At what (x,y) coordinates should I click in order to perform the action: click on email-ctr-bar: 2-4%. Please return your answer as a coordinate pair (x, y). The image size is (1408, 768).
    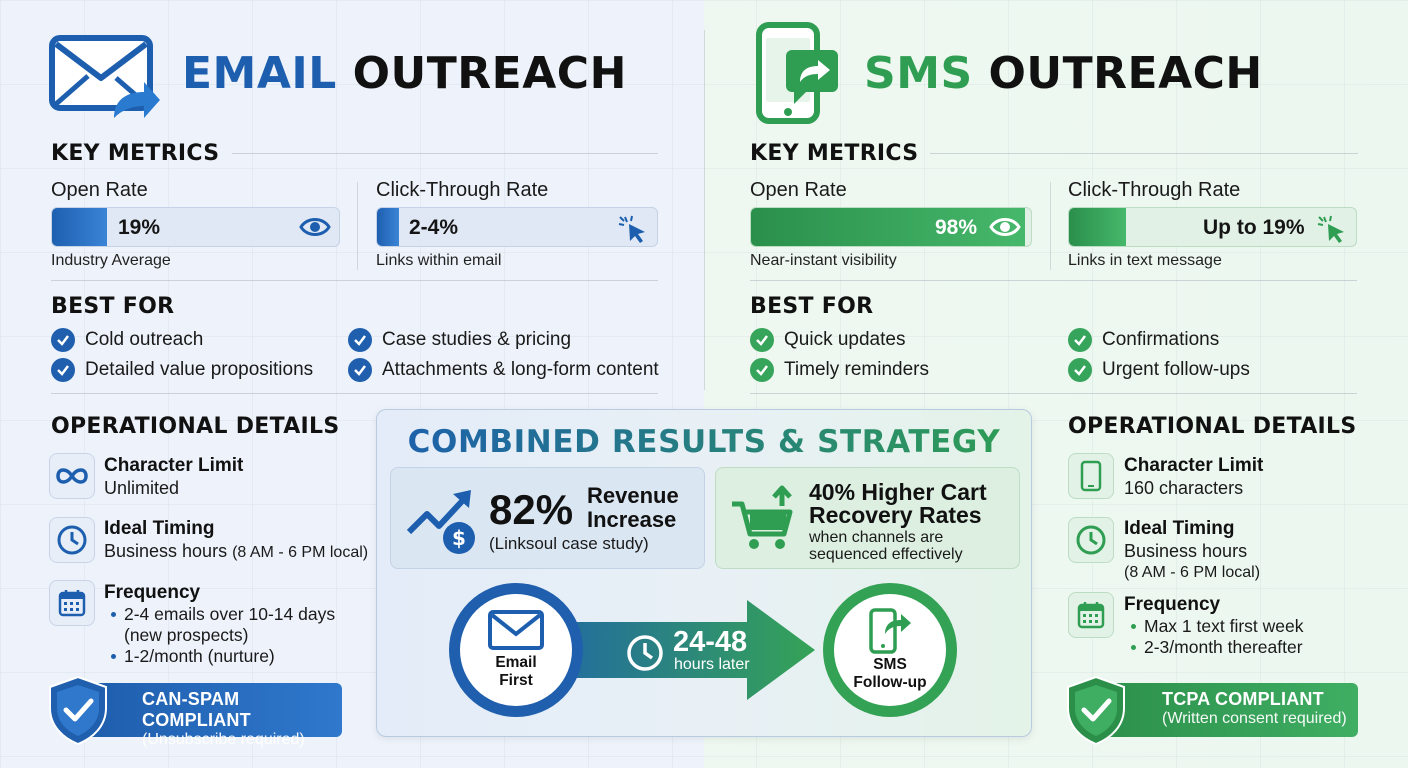
    Looking at the image, I should click on (517, 227).